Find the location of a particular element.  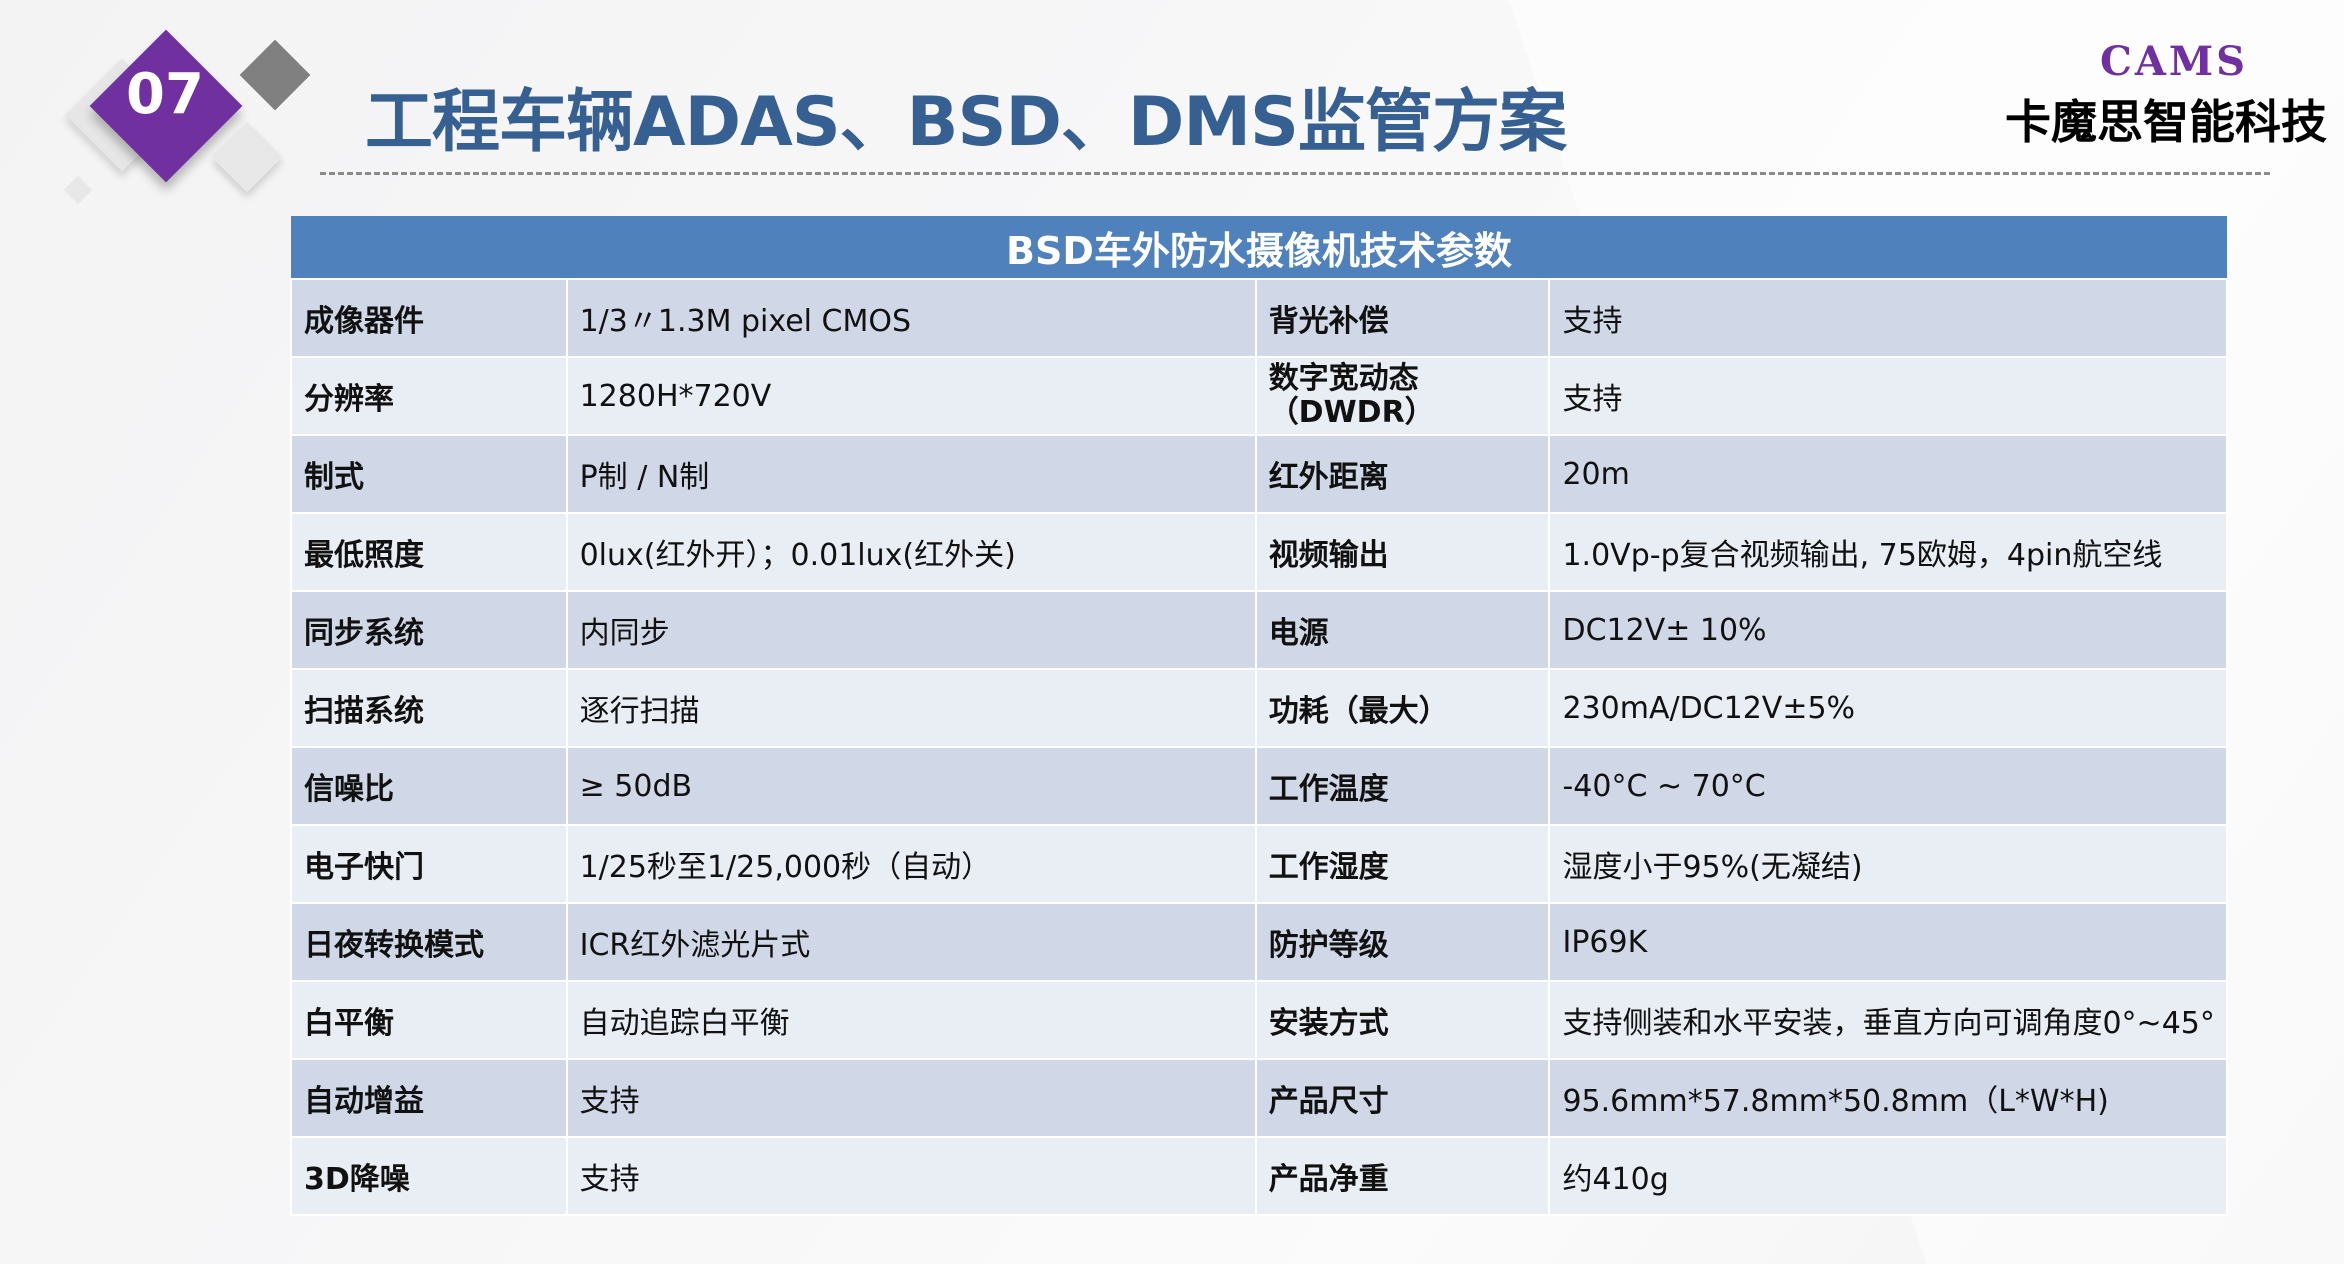

param-value: 1.0Vp-p复合视频输出, 75欧姆，4pin航空线 is located at coordinates (1888, 552).